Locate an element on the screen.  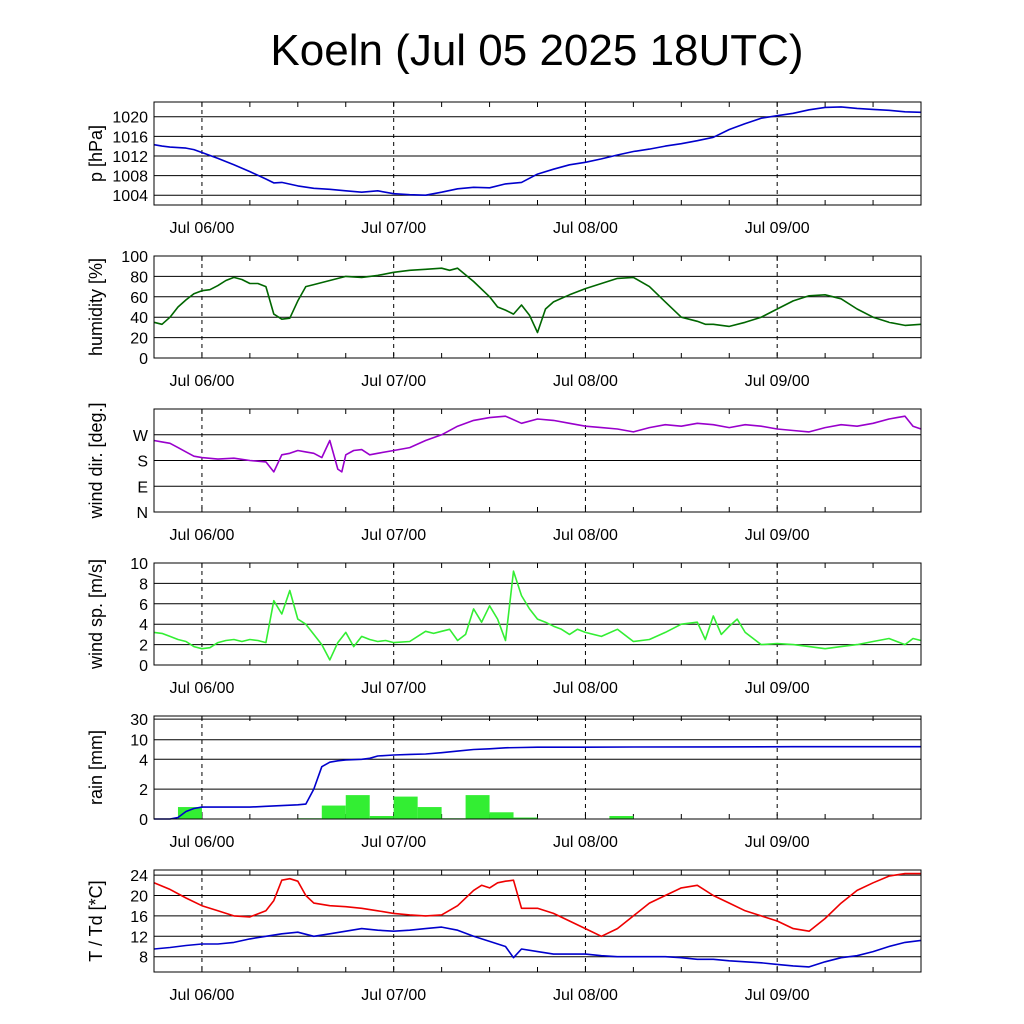
rain-y-tick-label: 2 is located at coordinates (143, 790).